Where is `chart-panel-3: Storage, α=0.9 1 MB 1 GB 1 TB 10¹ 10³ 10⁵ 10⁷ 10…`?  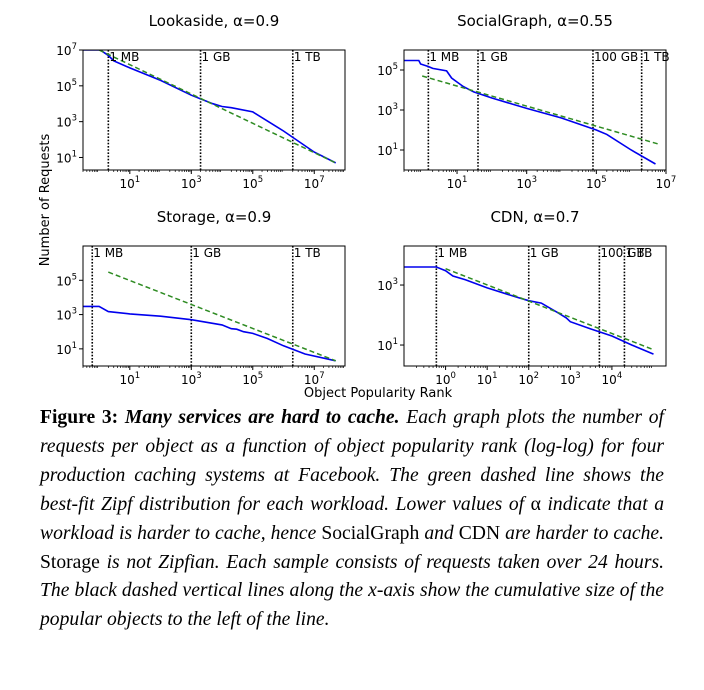
chart-panel-3: Storage, α=0.9 1 MB 1 GB 1 TB 10¹ 10³ 10⁵ 10⁷ 10… is located at coordinates (201, 297).